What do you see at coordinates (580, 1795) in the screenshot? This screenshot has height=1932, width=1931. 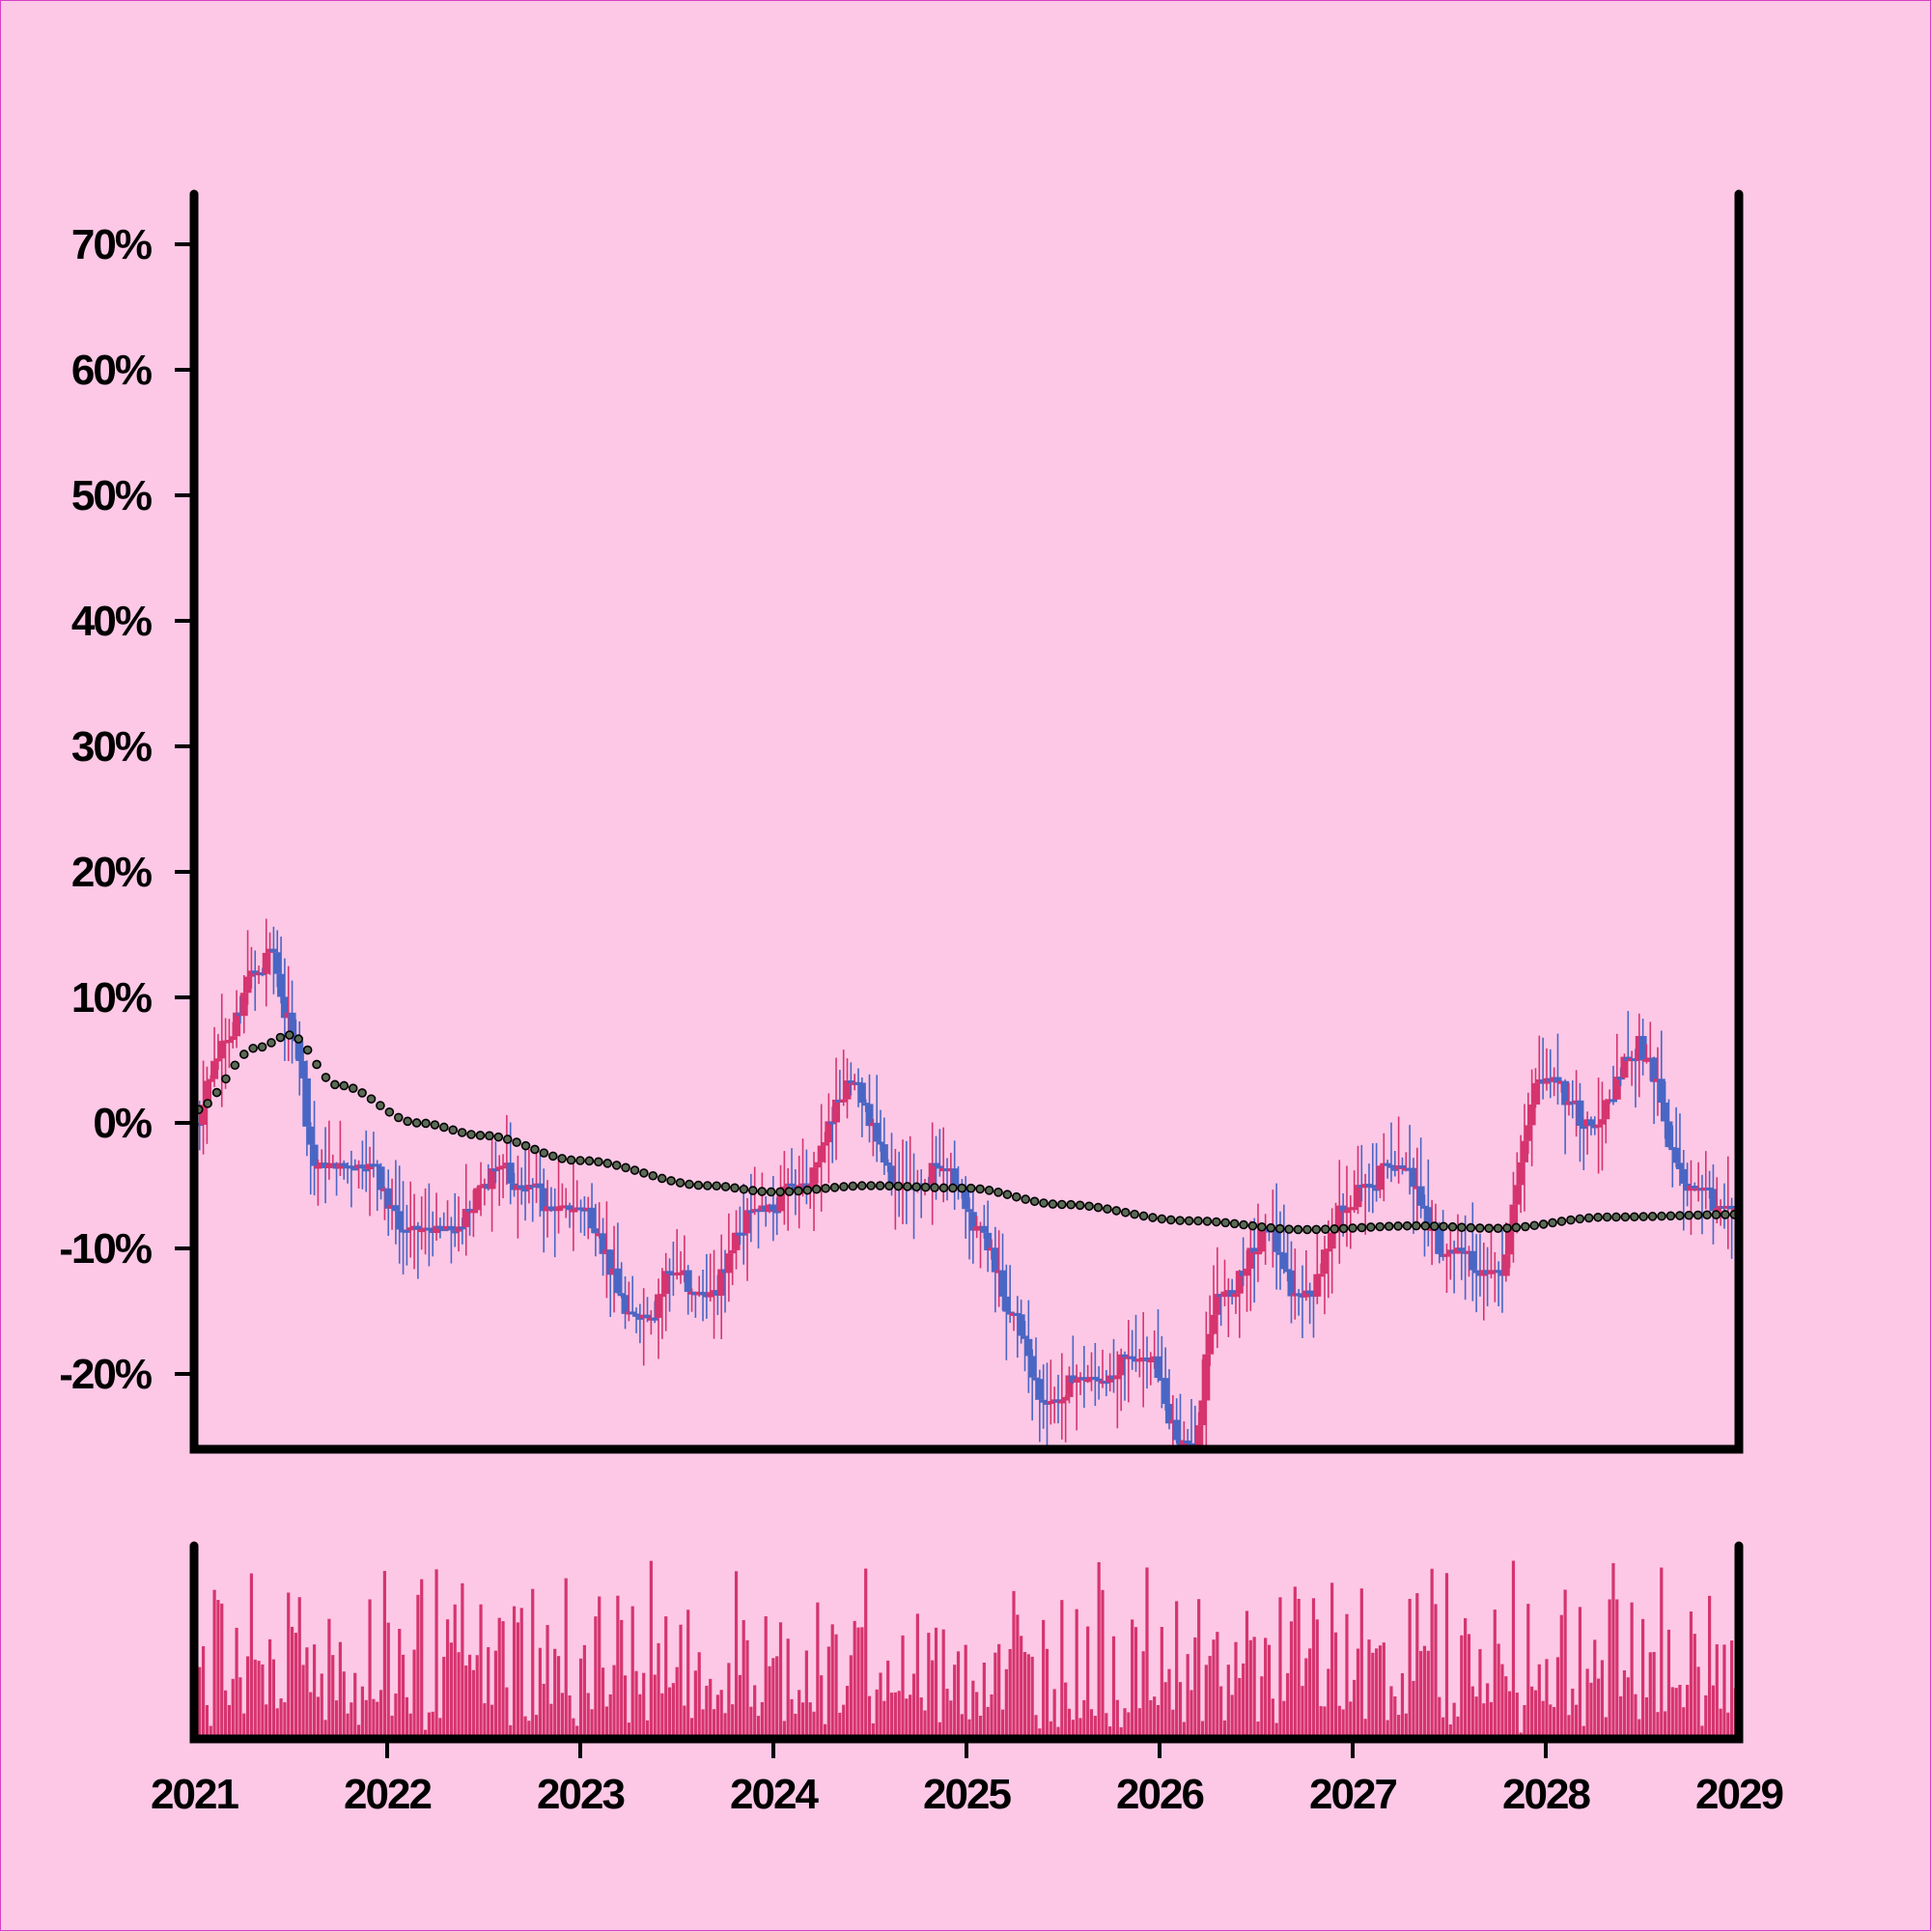 I see `x-tick-label: 2023` at bounding box center [580, 1795].